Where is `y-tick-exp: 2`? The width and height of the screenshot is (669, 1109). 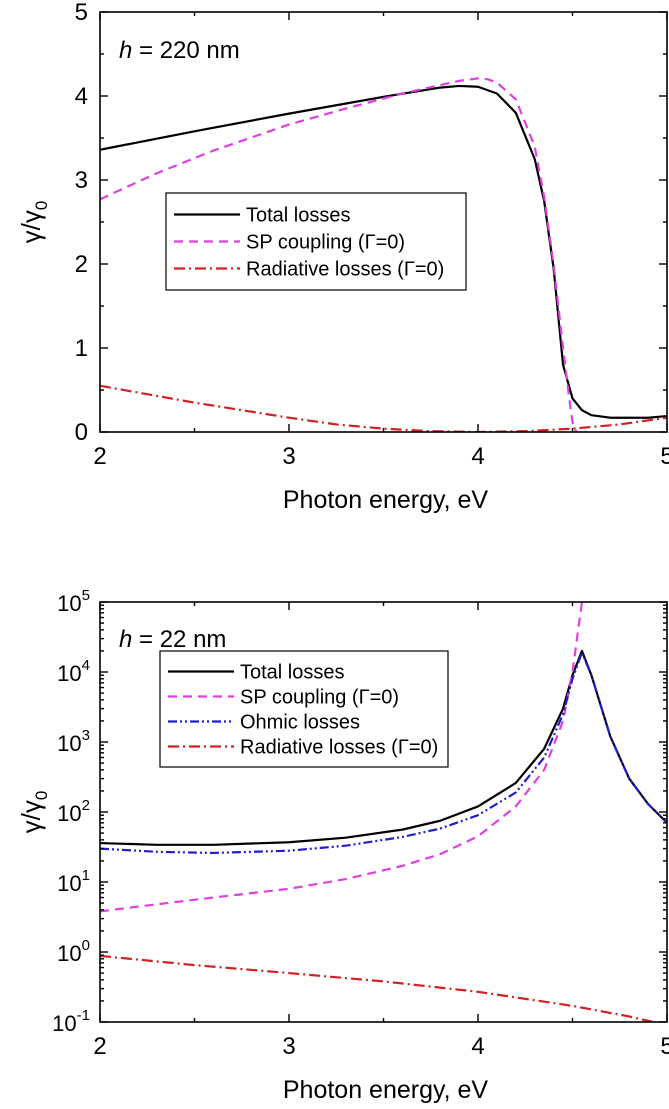 y-tick-exp: 2 is located at coordinates (86, 805).